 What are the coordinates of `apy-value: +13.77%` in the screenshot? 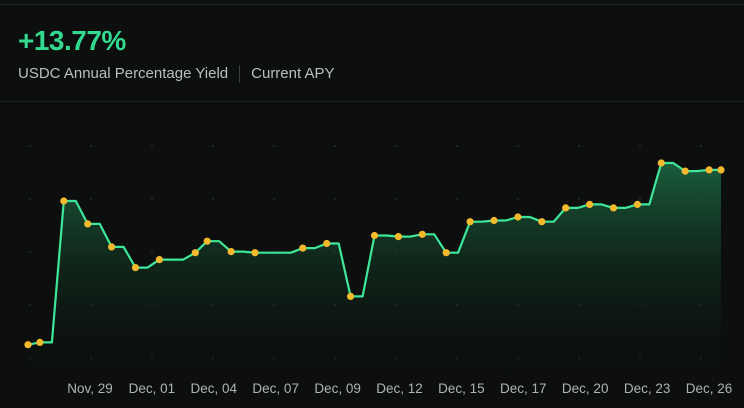 It's located at (72, 40).